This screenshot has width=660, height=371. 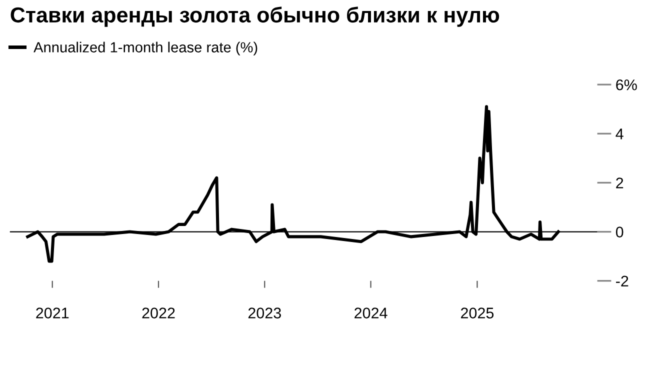 What do you see at coordinates (626, 84) in the screenshot?
I see `y-tick-label: 6%` at bounding box center [626, 84].